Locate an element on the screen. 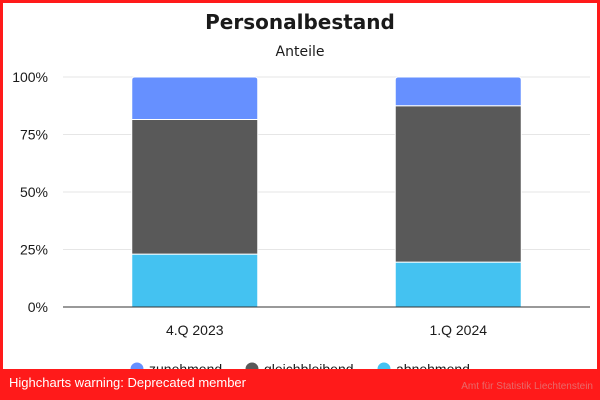  y-tick-label: 75% is located at coordinates (34, 135).